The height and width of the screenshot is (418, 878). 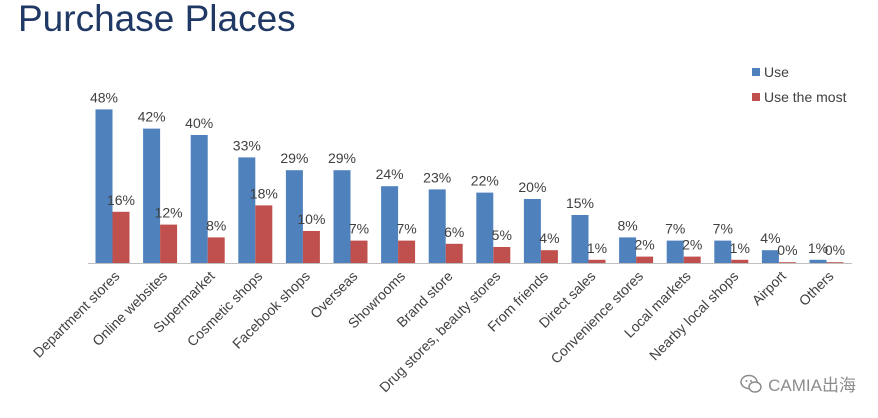 What do you see at coordinates (247, 145) in the screenshot?
I see `data-label-use: 33%` at bounding box center [247, 145].